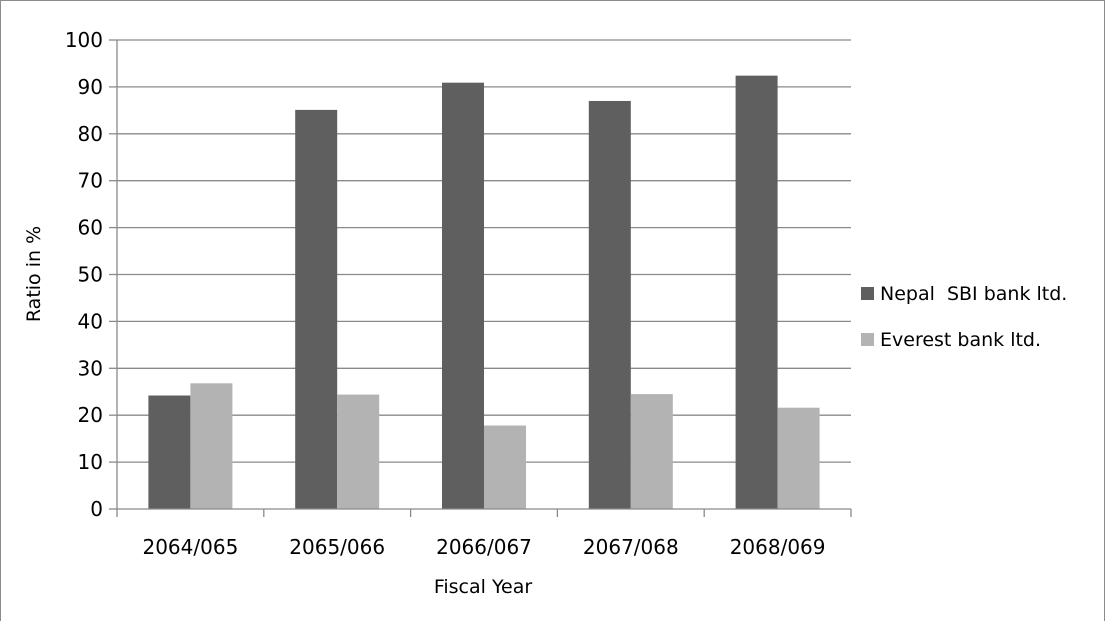 The image size is (1105, 622). I want to click on y-tick-label: 0, so click(96, 509).